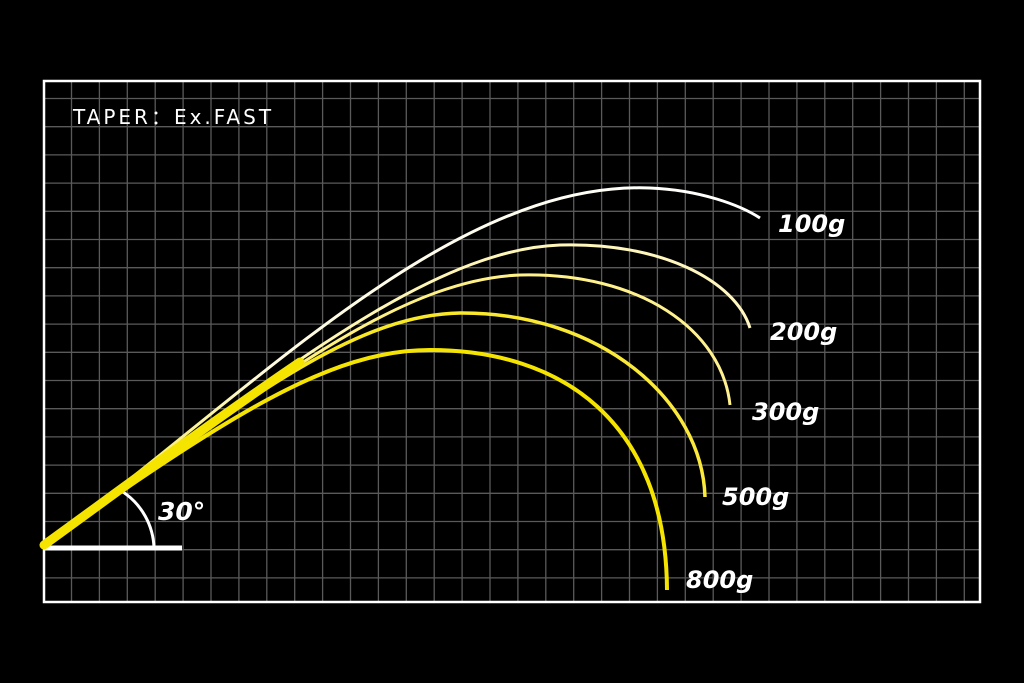 The image size is (1024, 683). What do you see at coordinates (811, 224) in the screenshot?
I see `label-100g: 100g` at bounding box center [811, 224].